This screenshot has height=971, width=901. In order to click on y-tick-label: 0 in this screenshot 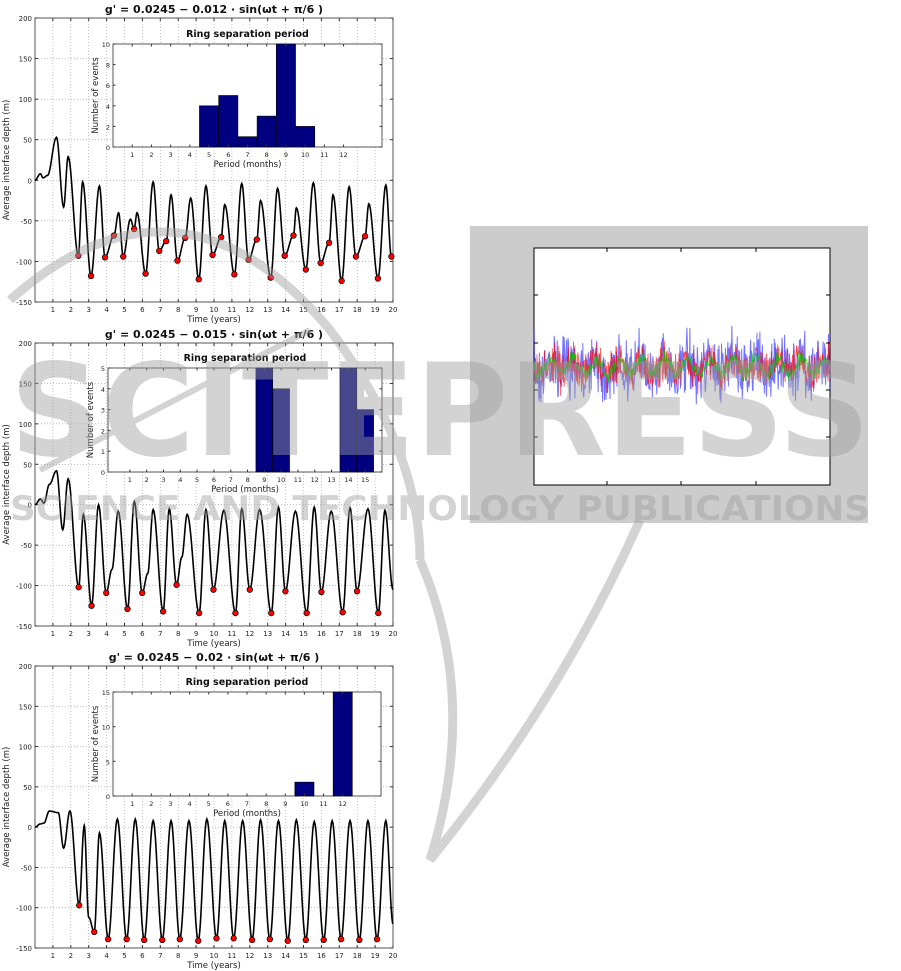, I will do `click(30, 181)`.